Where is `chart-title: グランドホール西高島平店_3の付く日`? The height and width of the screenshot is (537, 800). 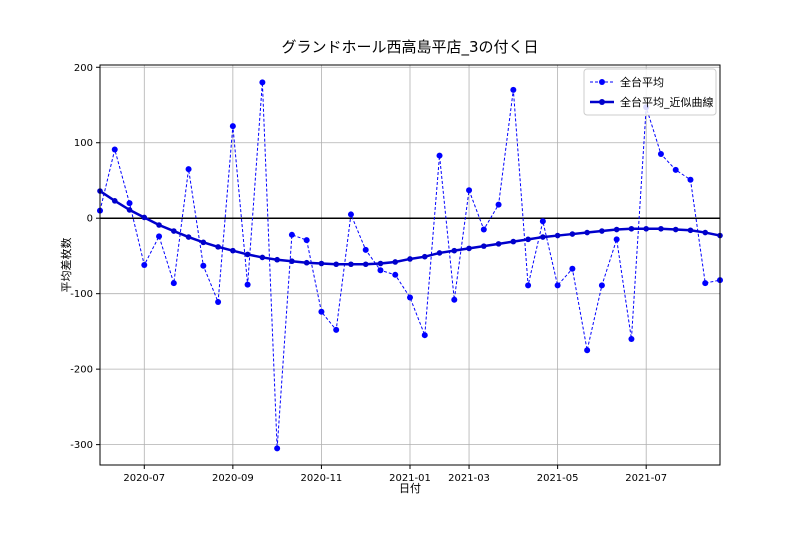
chart-title: グランドホール西高島平店_3の付く日 is located at coordinates (409, 47).